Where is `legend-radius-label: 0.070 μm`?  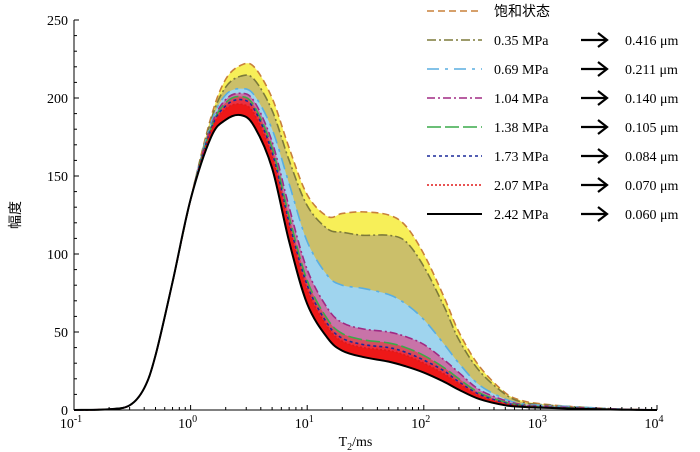 legend-radius-label: 0.070 μm is located at coordinates (652, 186).